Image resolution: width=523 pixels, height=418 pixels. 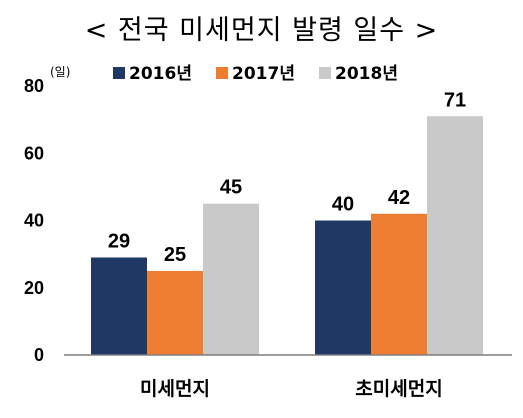 I want to click on data-label: 71, so click(x=455, y=100).